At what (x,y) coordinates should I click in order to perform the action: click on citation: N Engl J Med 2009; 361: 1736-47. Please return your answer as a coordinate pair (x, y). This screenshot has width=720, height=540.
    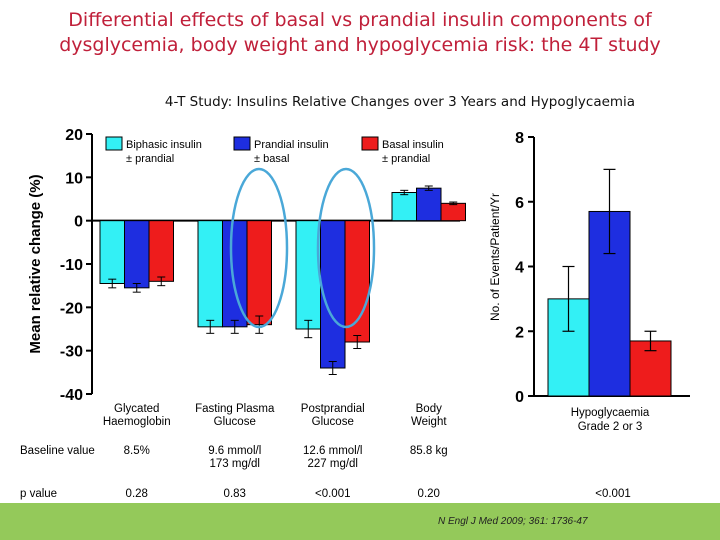
    Looking at the image, I should click on (513, 521).